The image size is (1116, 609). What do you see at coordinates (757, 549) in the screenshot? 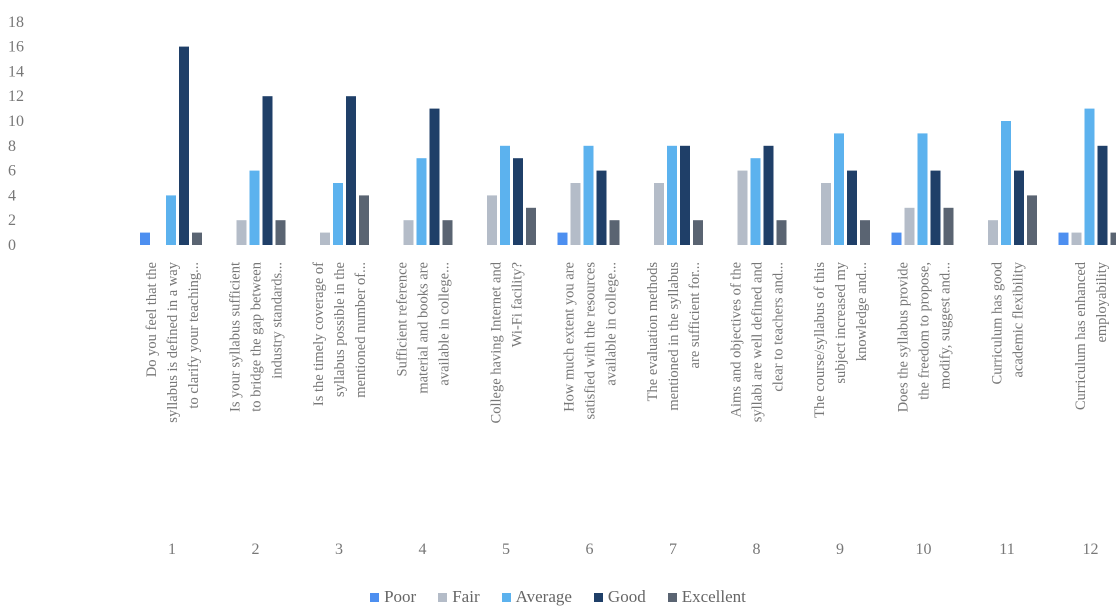
I see `category-number: 8` at bounding box center [757, 549].